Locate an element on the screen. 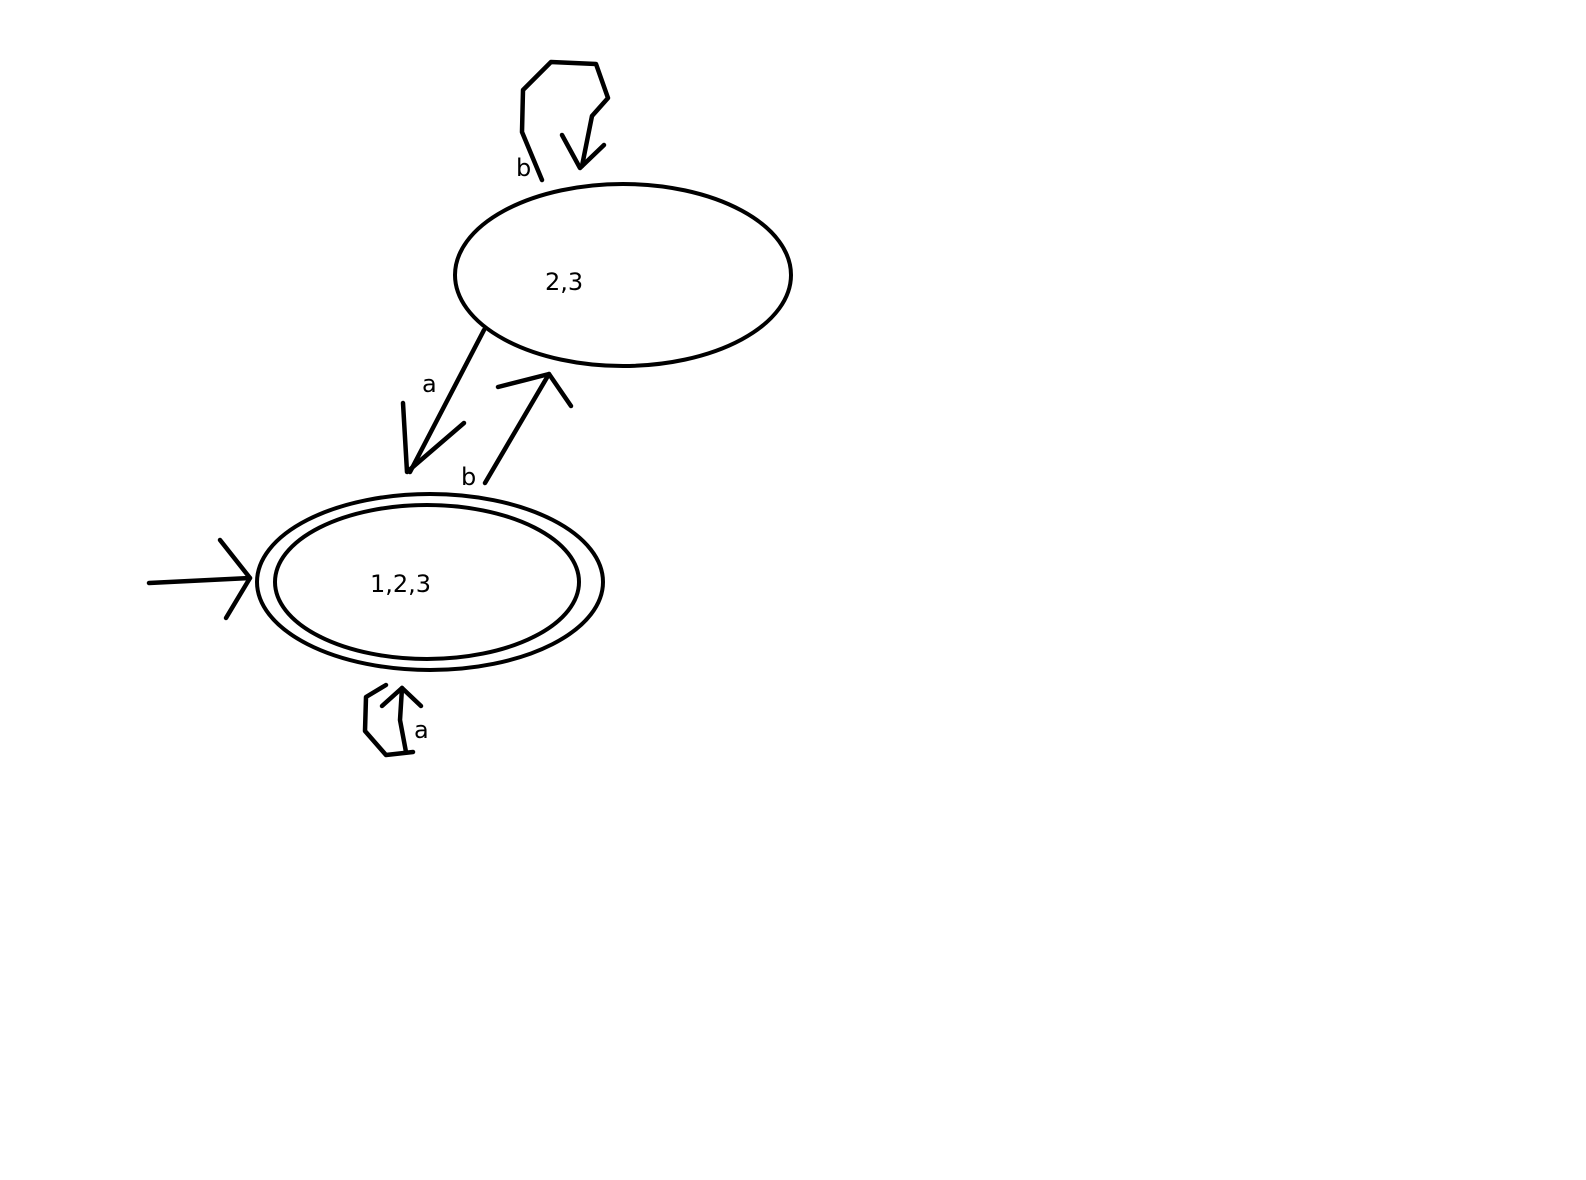  self-loop-a-curve is located at coordinates (389, 720).